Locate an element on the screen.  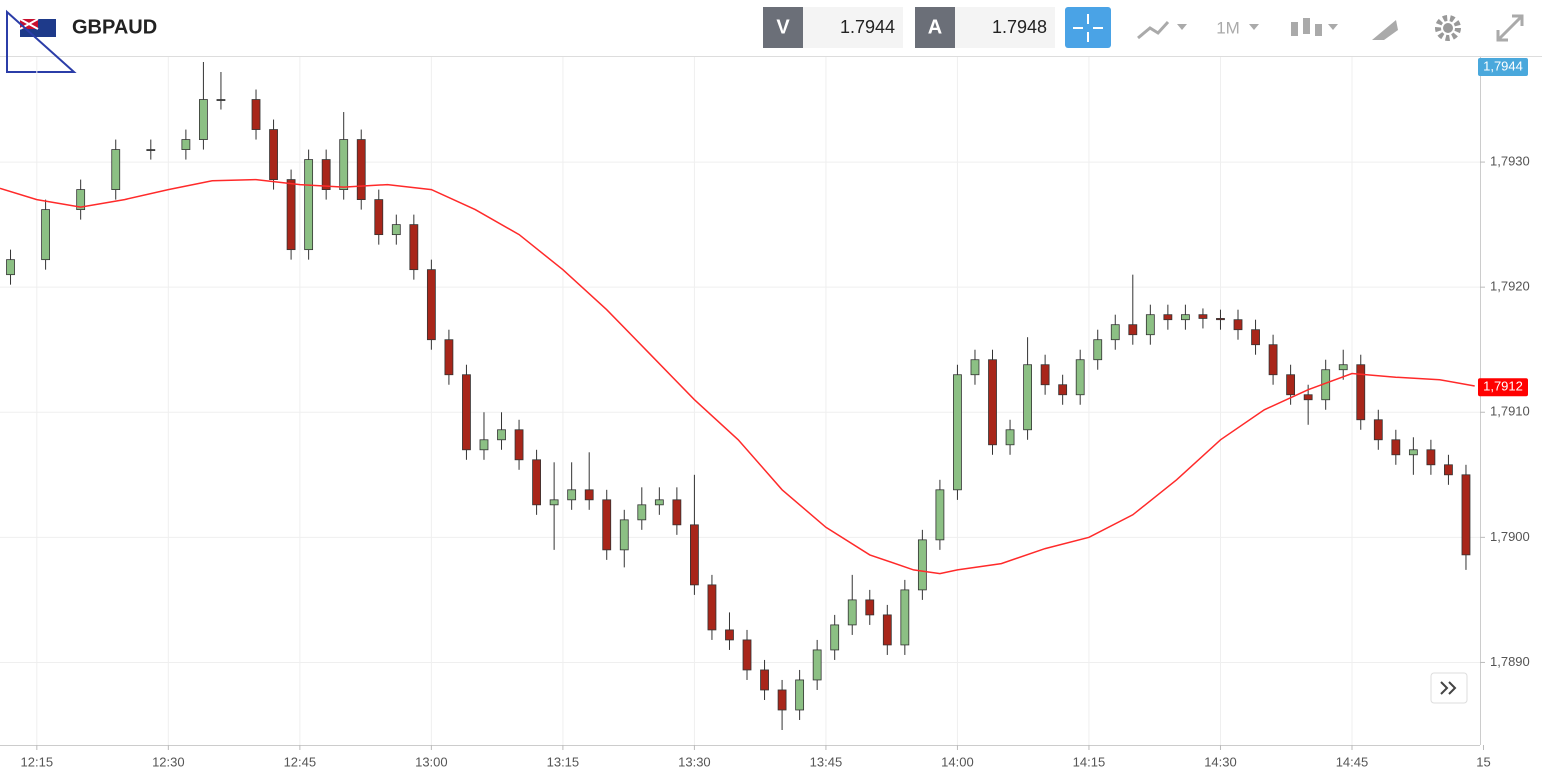
timeframe-button: 1M is located at coordinates (1228, 27).